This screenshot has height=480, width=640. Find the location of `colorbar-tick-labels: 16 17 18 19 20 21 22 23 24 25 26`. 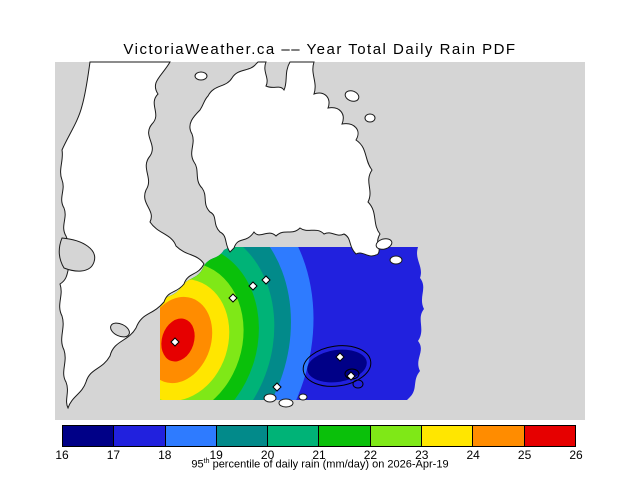

colorbar-tick-labels: 16 17 18 19 20 21 22 23 24 25 26 is located at coordinates (318, 454).